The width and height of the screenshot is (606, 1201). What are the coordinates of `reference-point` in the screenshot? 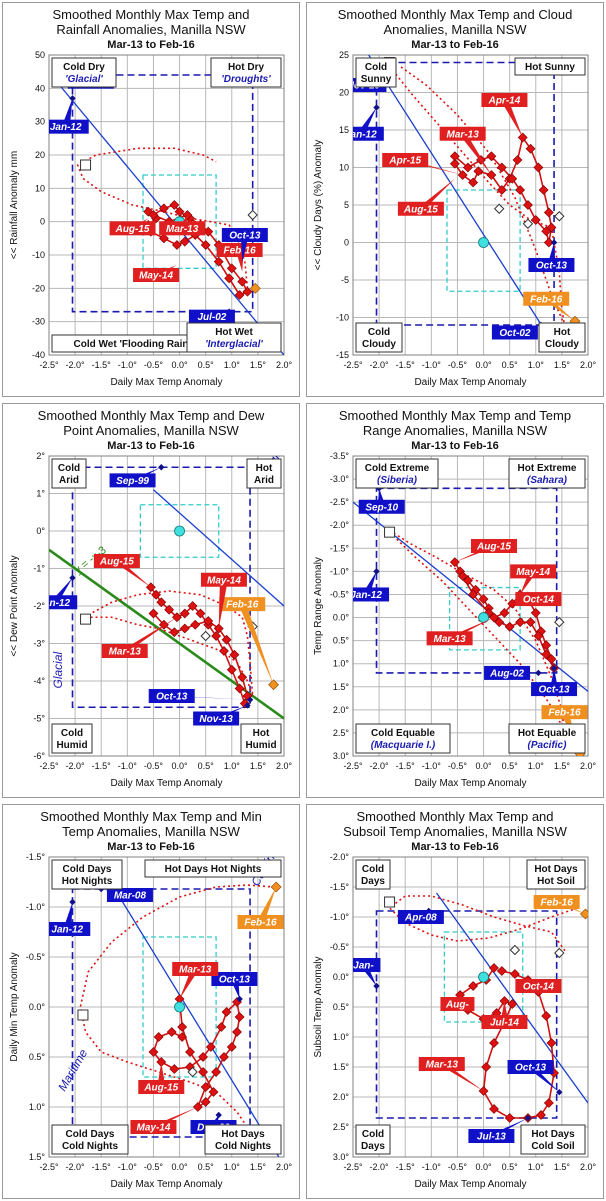 It's located at (72, 98).